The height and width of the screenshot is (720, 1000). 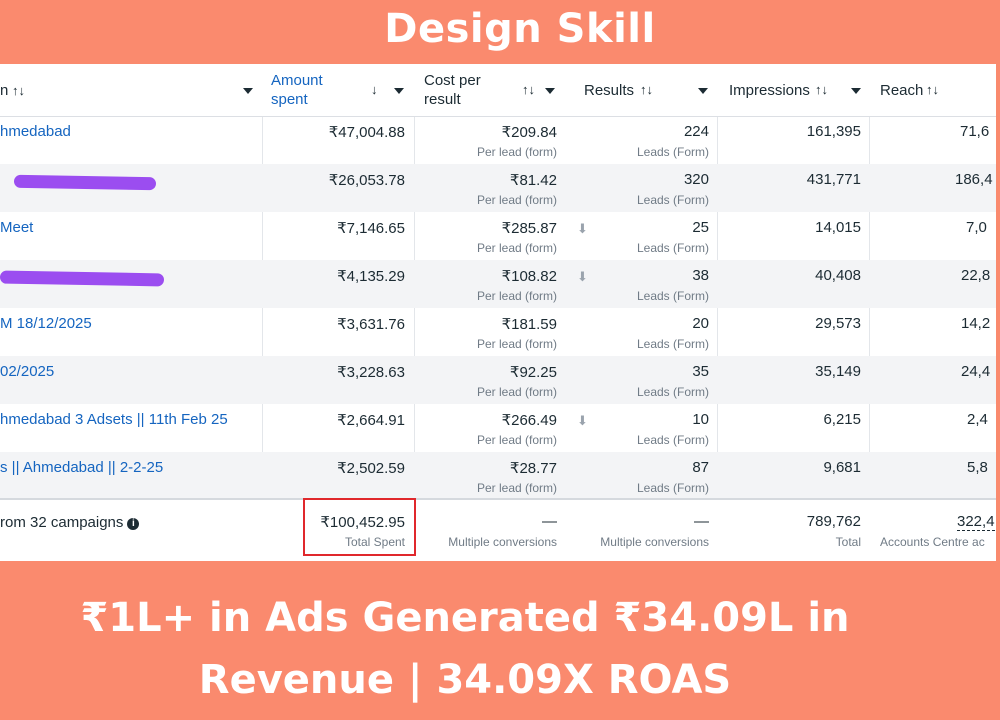 What do you see at coordinates (70, 522) in the screenshot?
I see `totals-label: rom 32 campaigns i` at bounding box center [70, 522].